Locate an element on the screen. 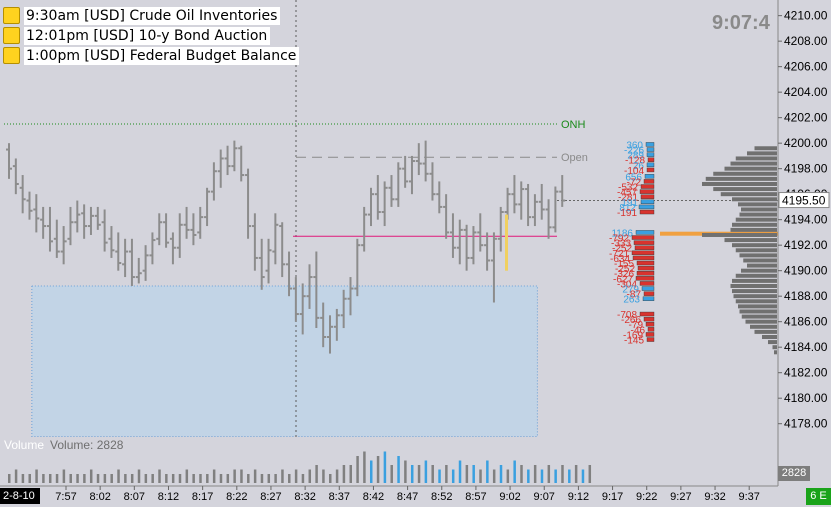  event-item: 1:00pm [USD] Federal Budget Balance is located at coordinates (151, 55).